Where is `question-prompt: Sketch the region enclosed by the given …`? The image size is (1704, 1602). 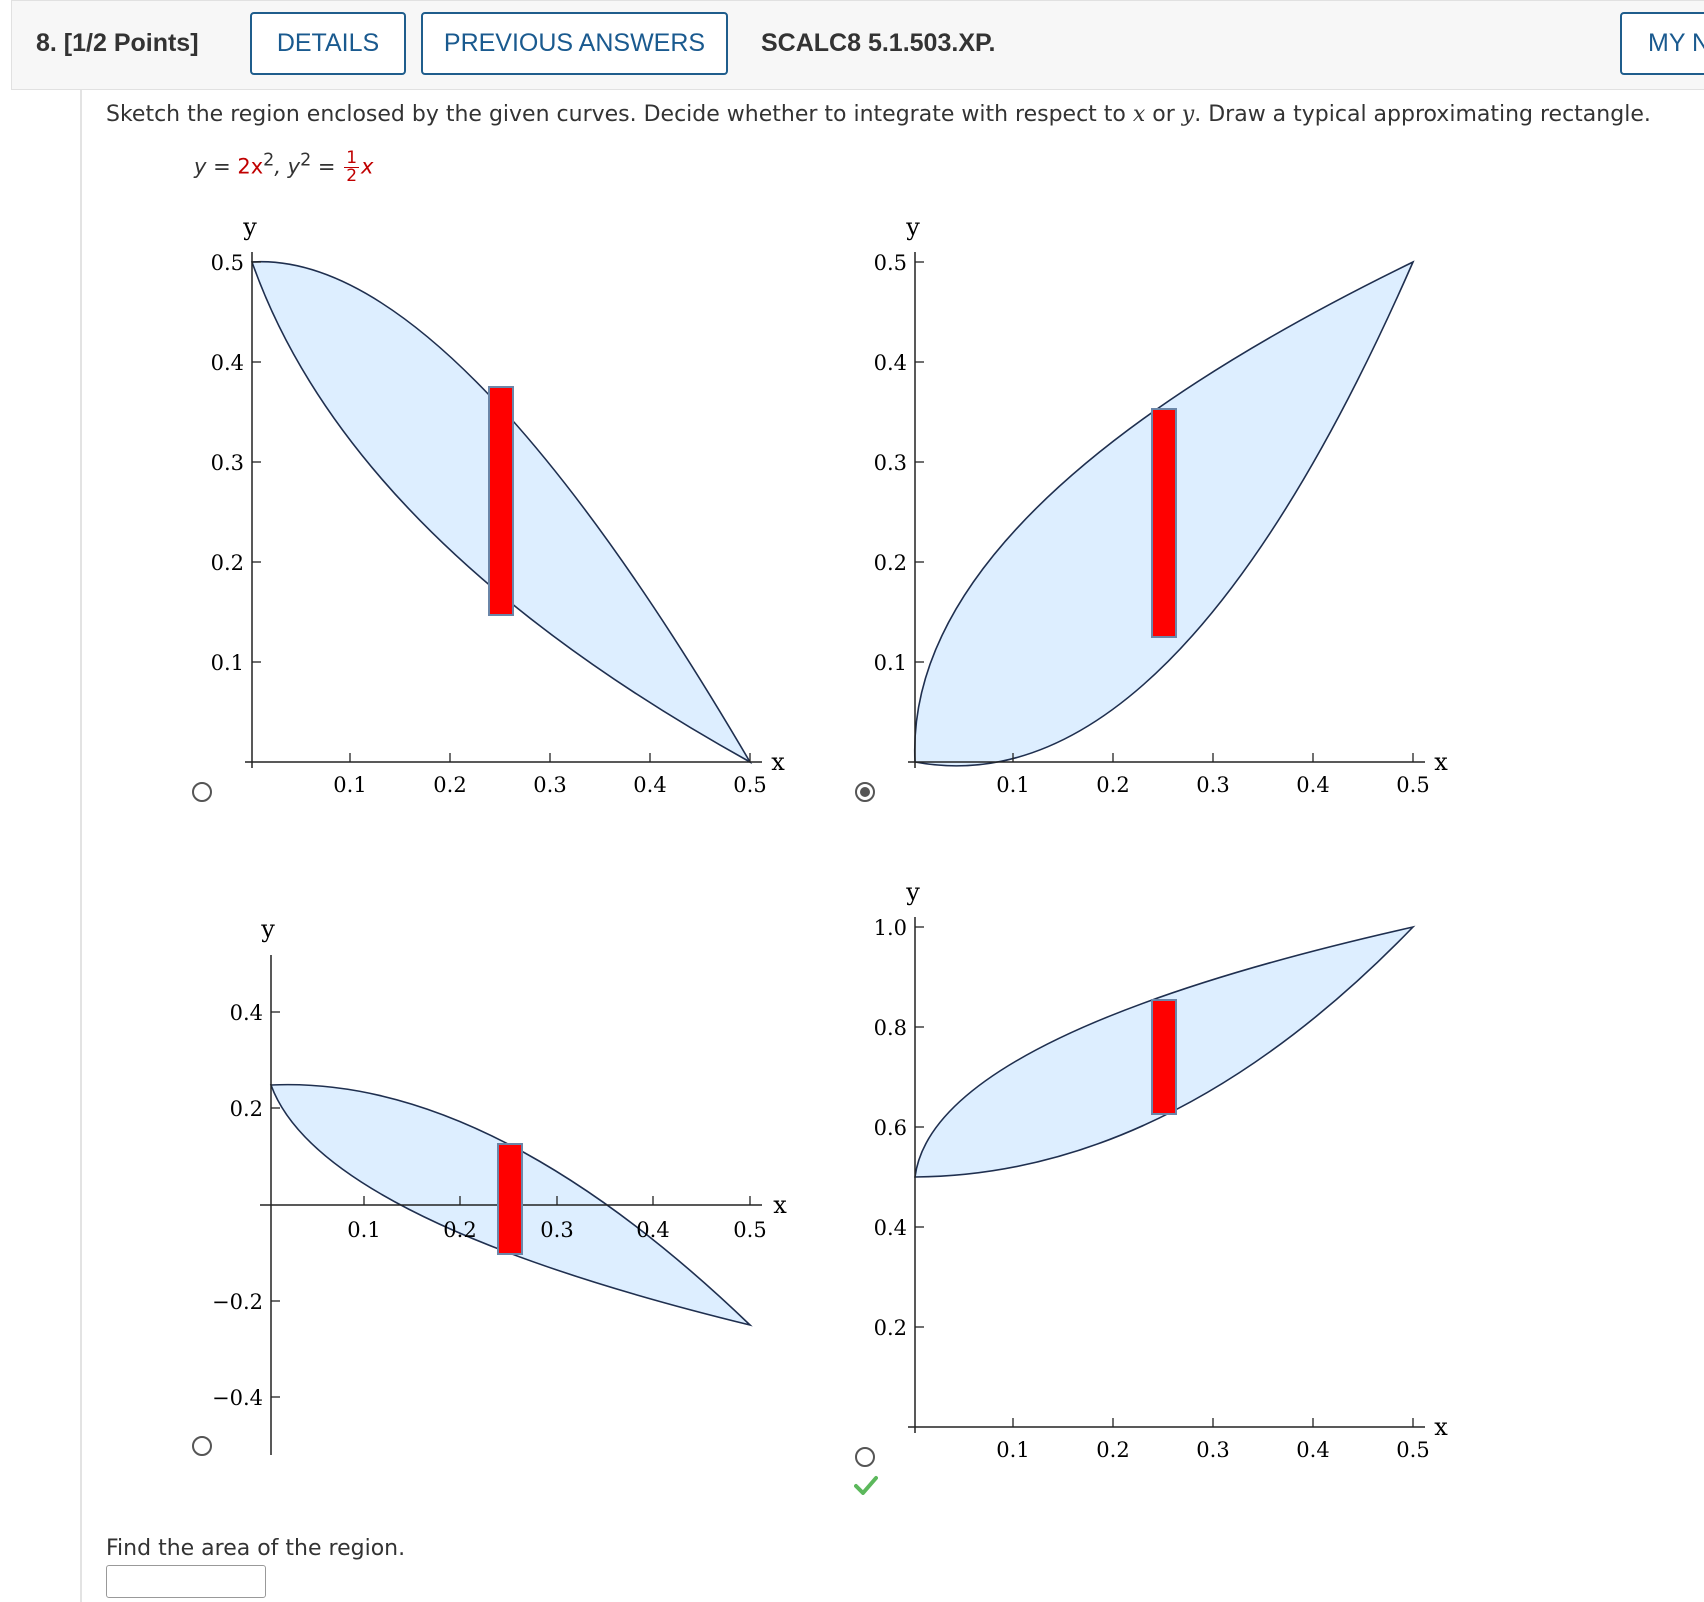 question-prompt: Sketch the region enclosed by the given … is located at coordinates (878, 114).